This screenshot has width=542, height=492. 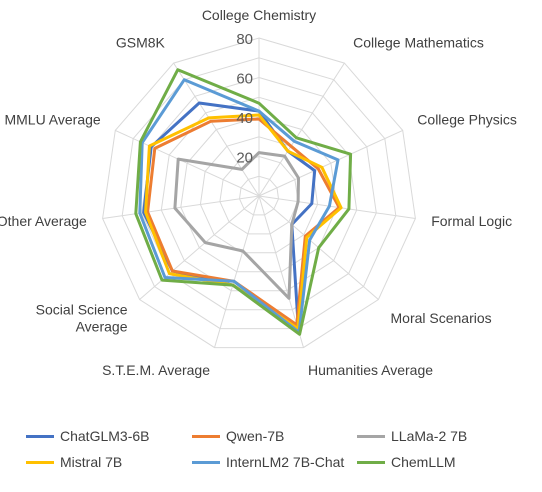 I want to click on series-line-llama-2-7b, so click(x=236, y=225).